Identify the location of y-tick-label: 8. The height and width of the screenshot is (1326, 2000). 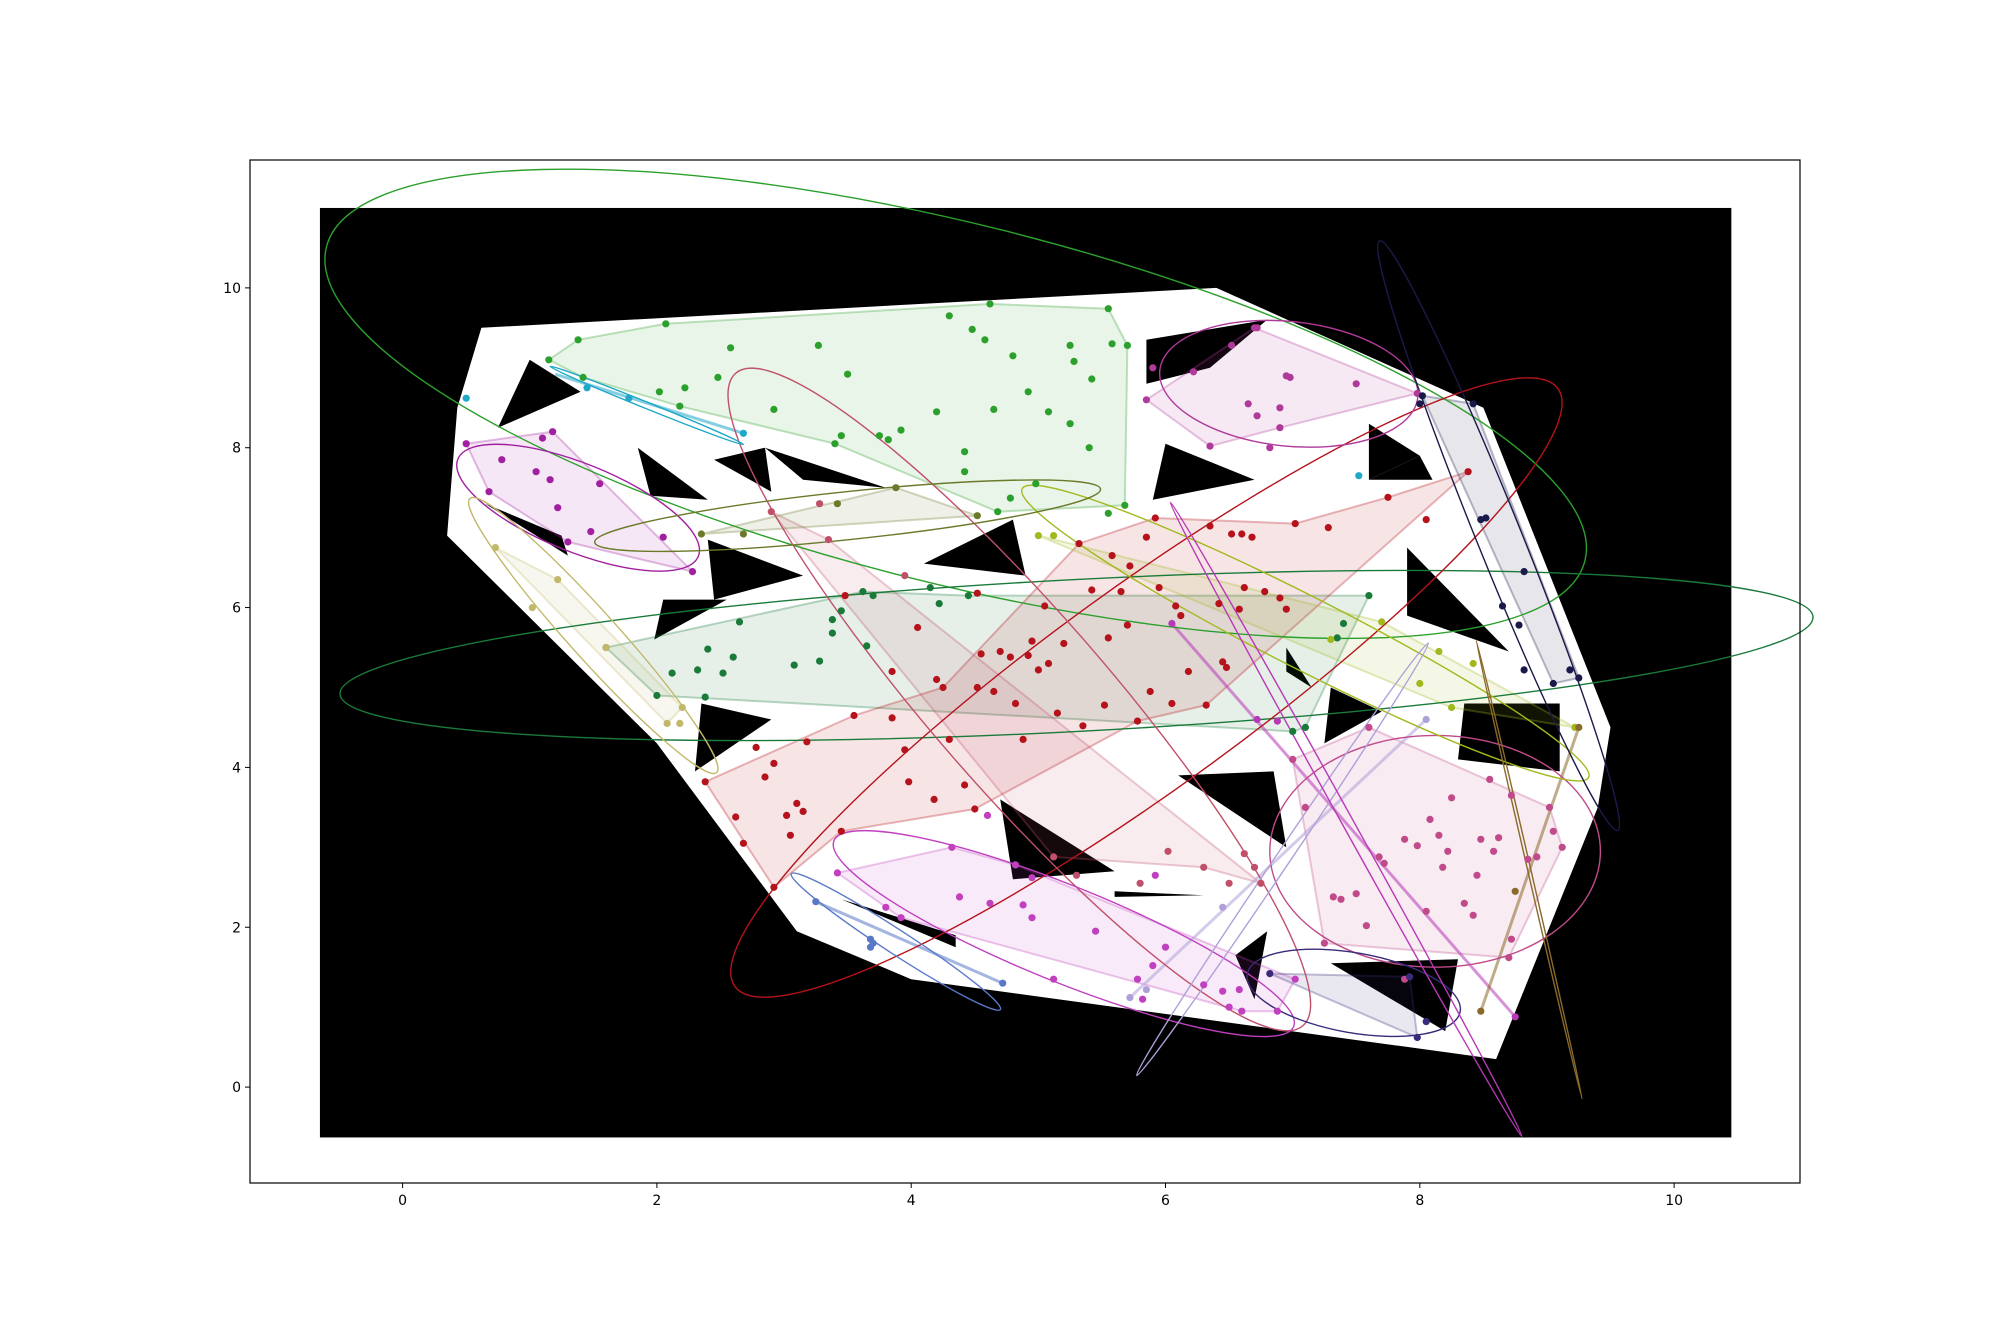
(236, 449).